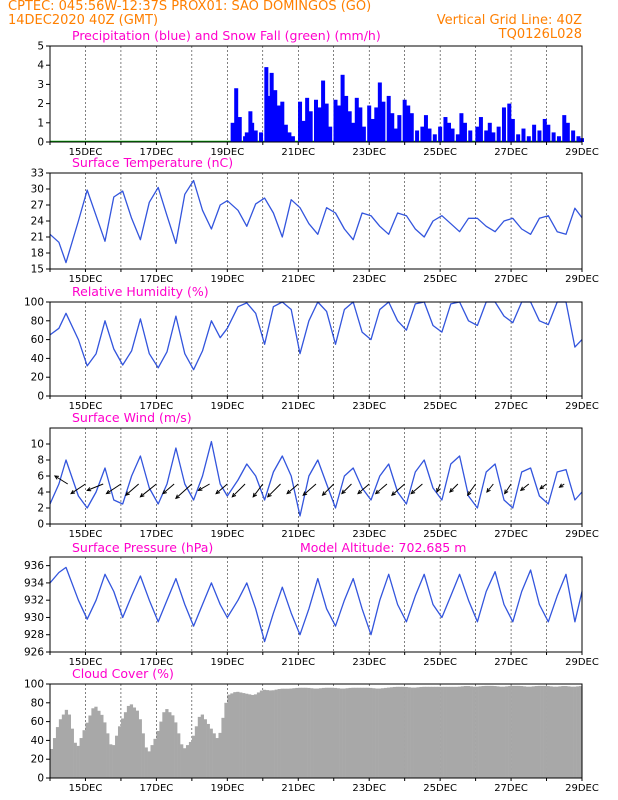 This screenshot has width=618, height=800. I want to click on temp-ytick-label: 33, so click(37, 174).